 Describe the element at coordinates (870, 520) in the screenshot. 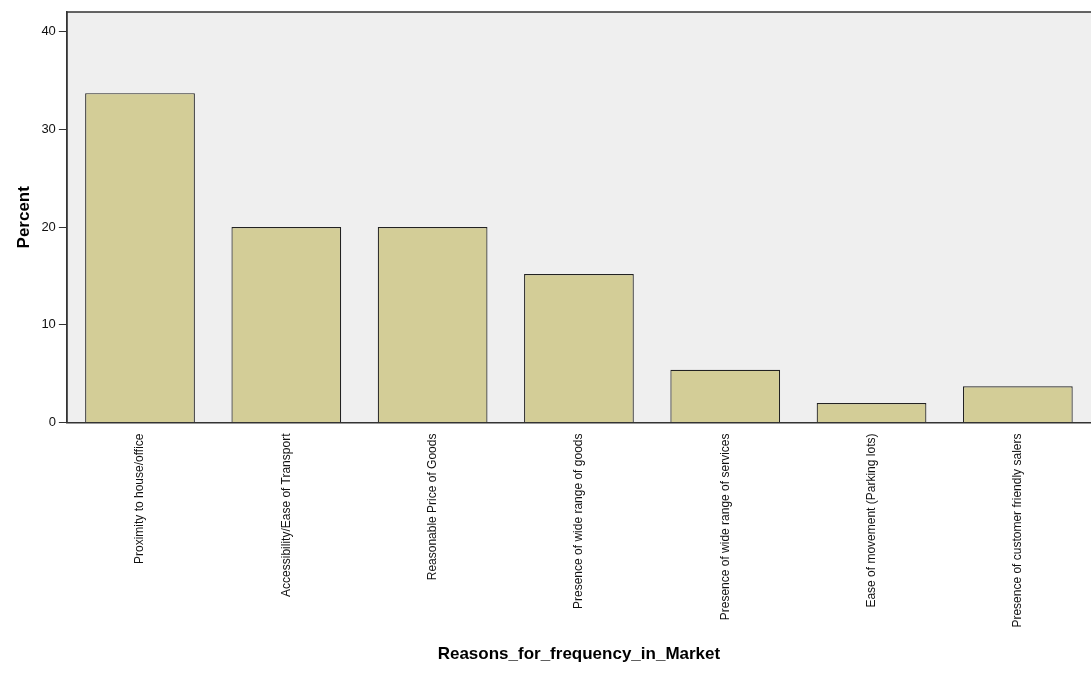

I see `x-tick-label: Ease of movement (Parking lots)` at that location.